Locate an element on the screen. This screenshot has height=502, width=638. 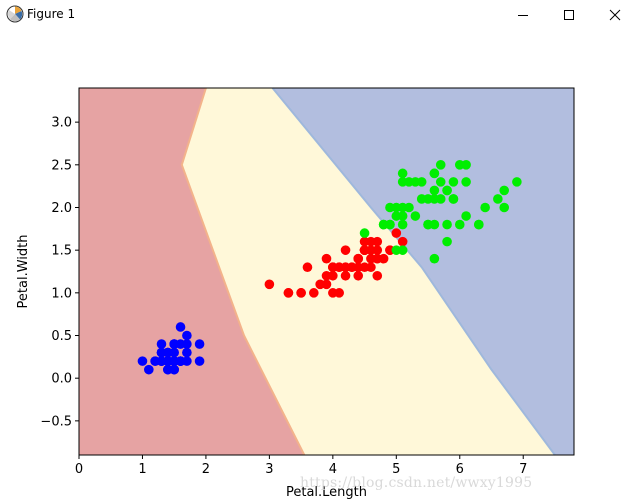
x-tick-label: 2 is located at coordinates (206, 469).